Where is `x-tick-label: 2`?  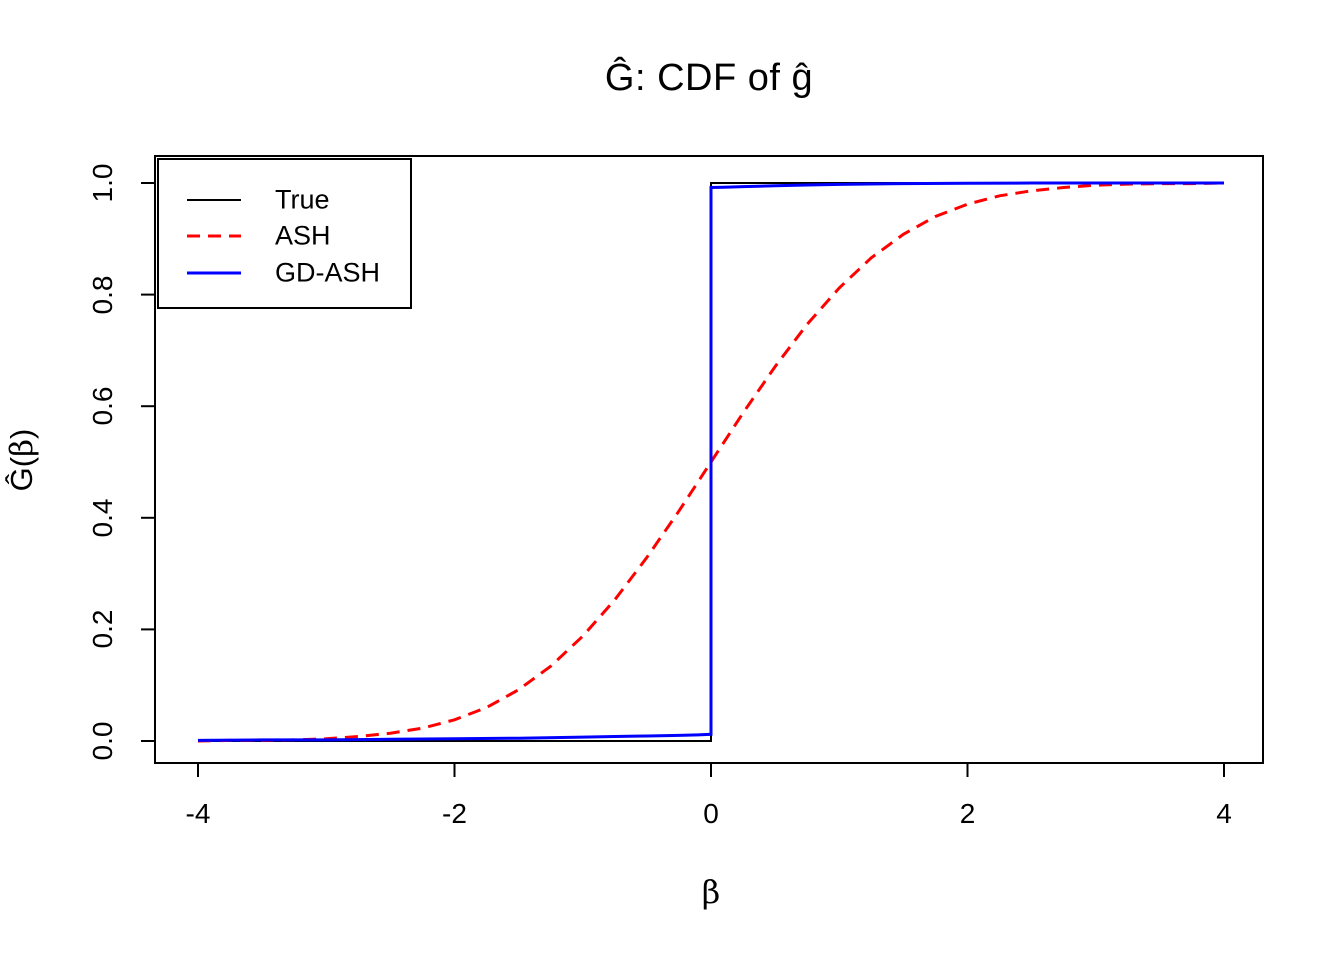 x-tick-label: 2 is located at coordinates (967, 813).